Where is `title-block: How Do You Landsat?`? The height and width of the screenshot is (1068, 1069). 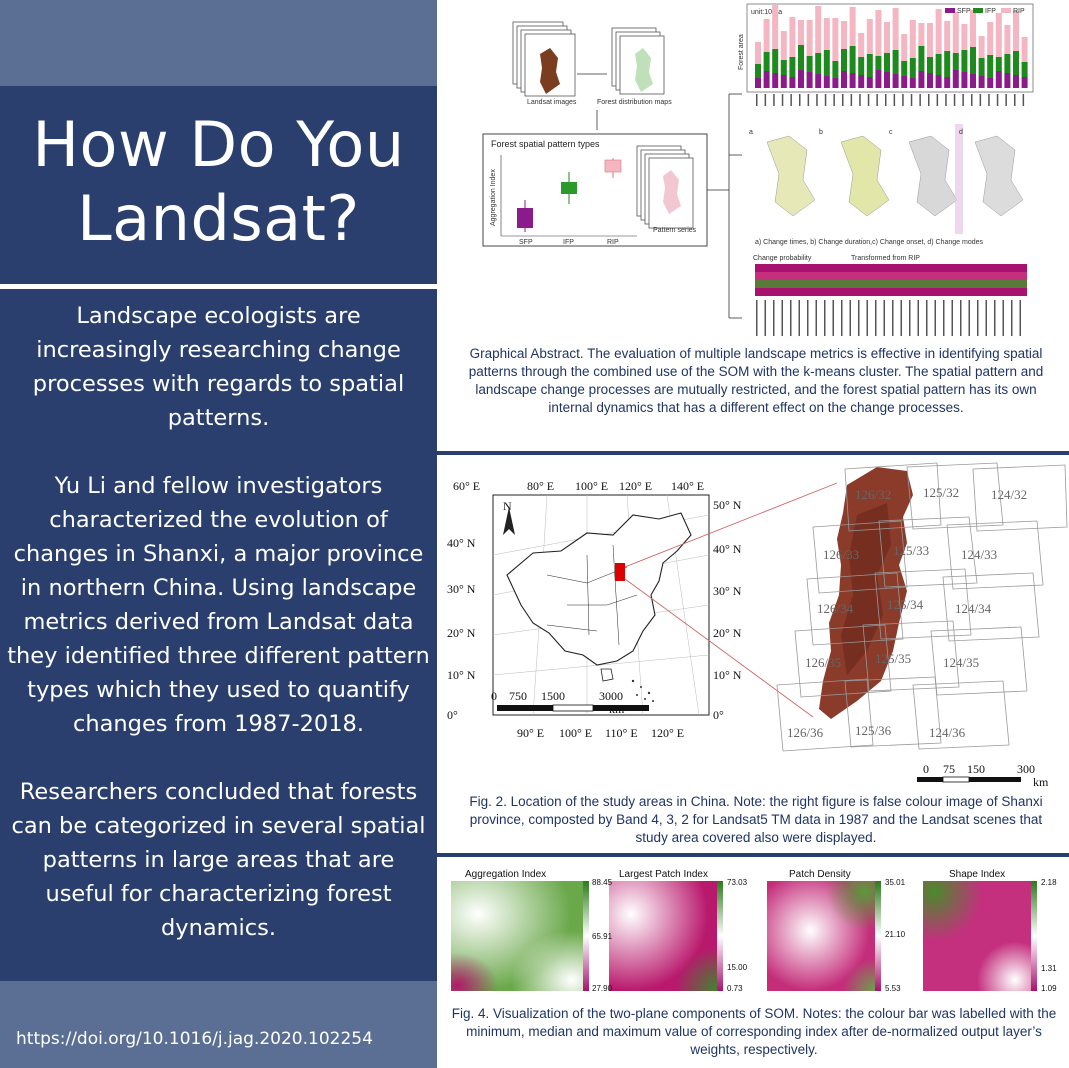
title-block: How Do You Landsat? is located at coordinates (218, 185).